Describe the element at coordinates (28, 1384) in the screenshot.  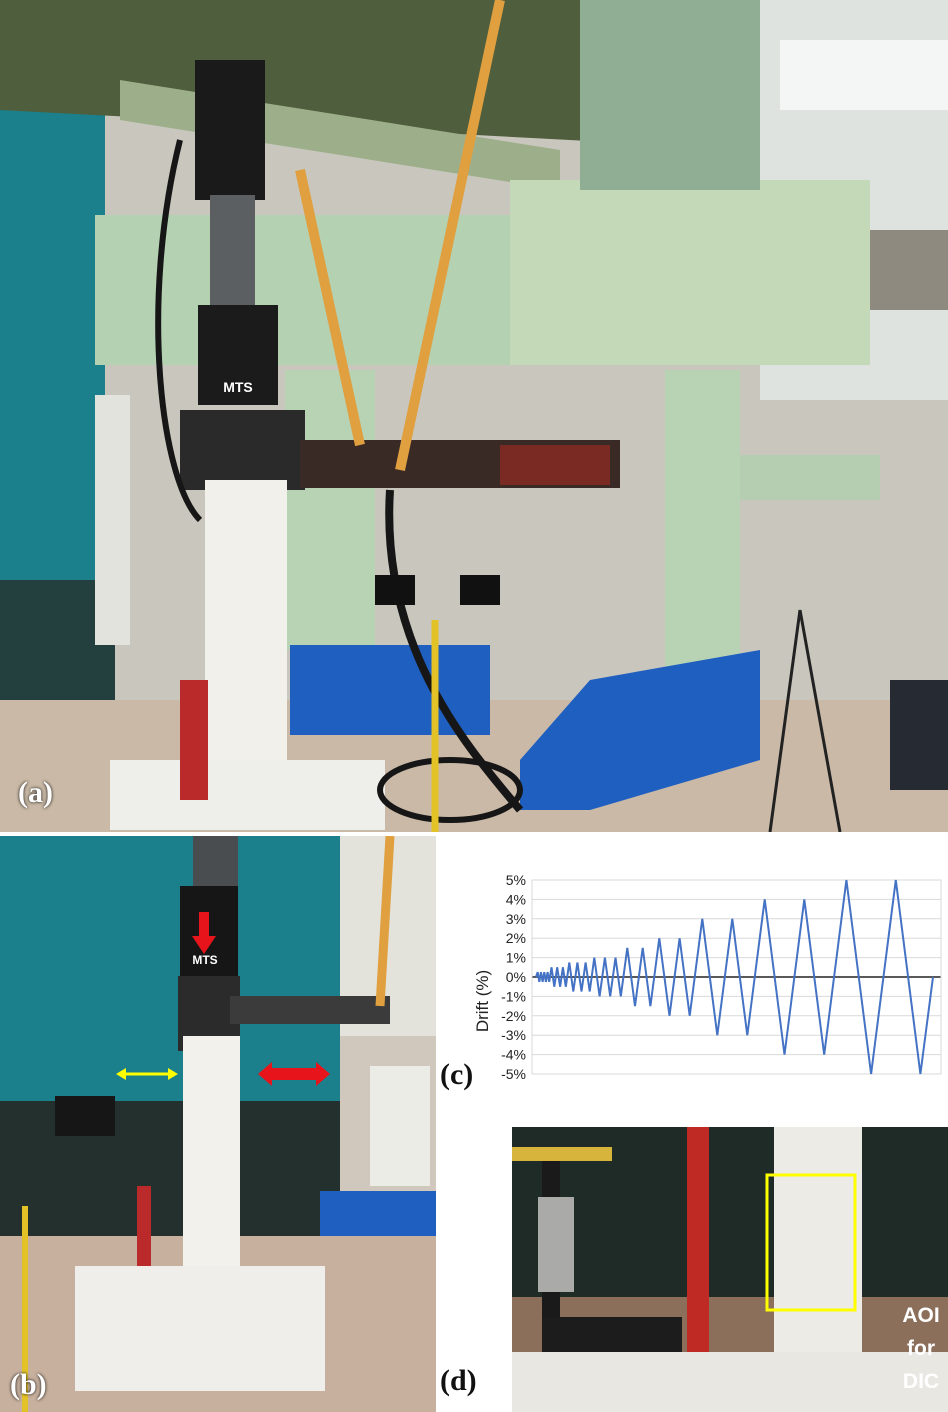
I see `panel-b-label: (b)` at that location.